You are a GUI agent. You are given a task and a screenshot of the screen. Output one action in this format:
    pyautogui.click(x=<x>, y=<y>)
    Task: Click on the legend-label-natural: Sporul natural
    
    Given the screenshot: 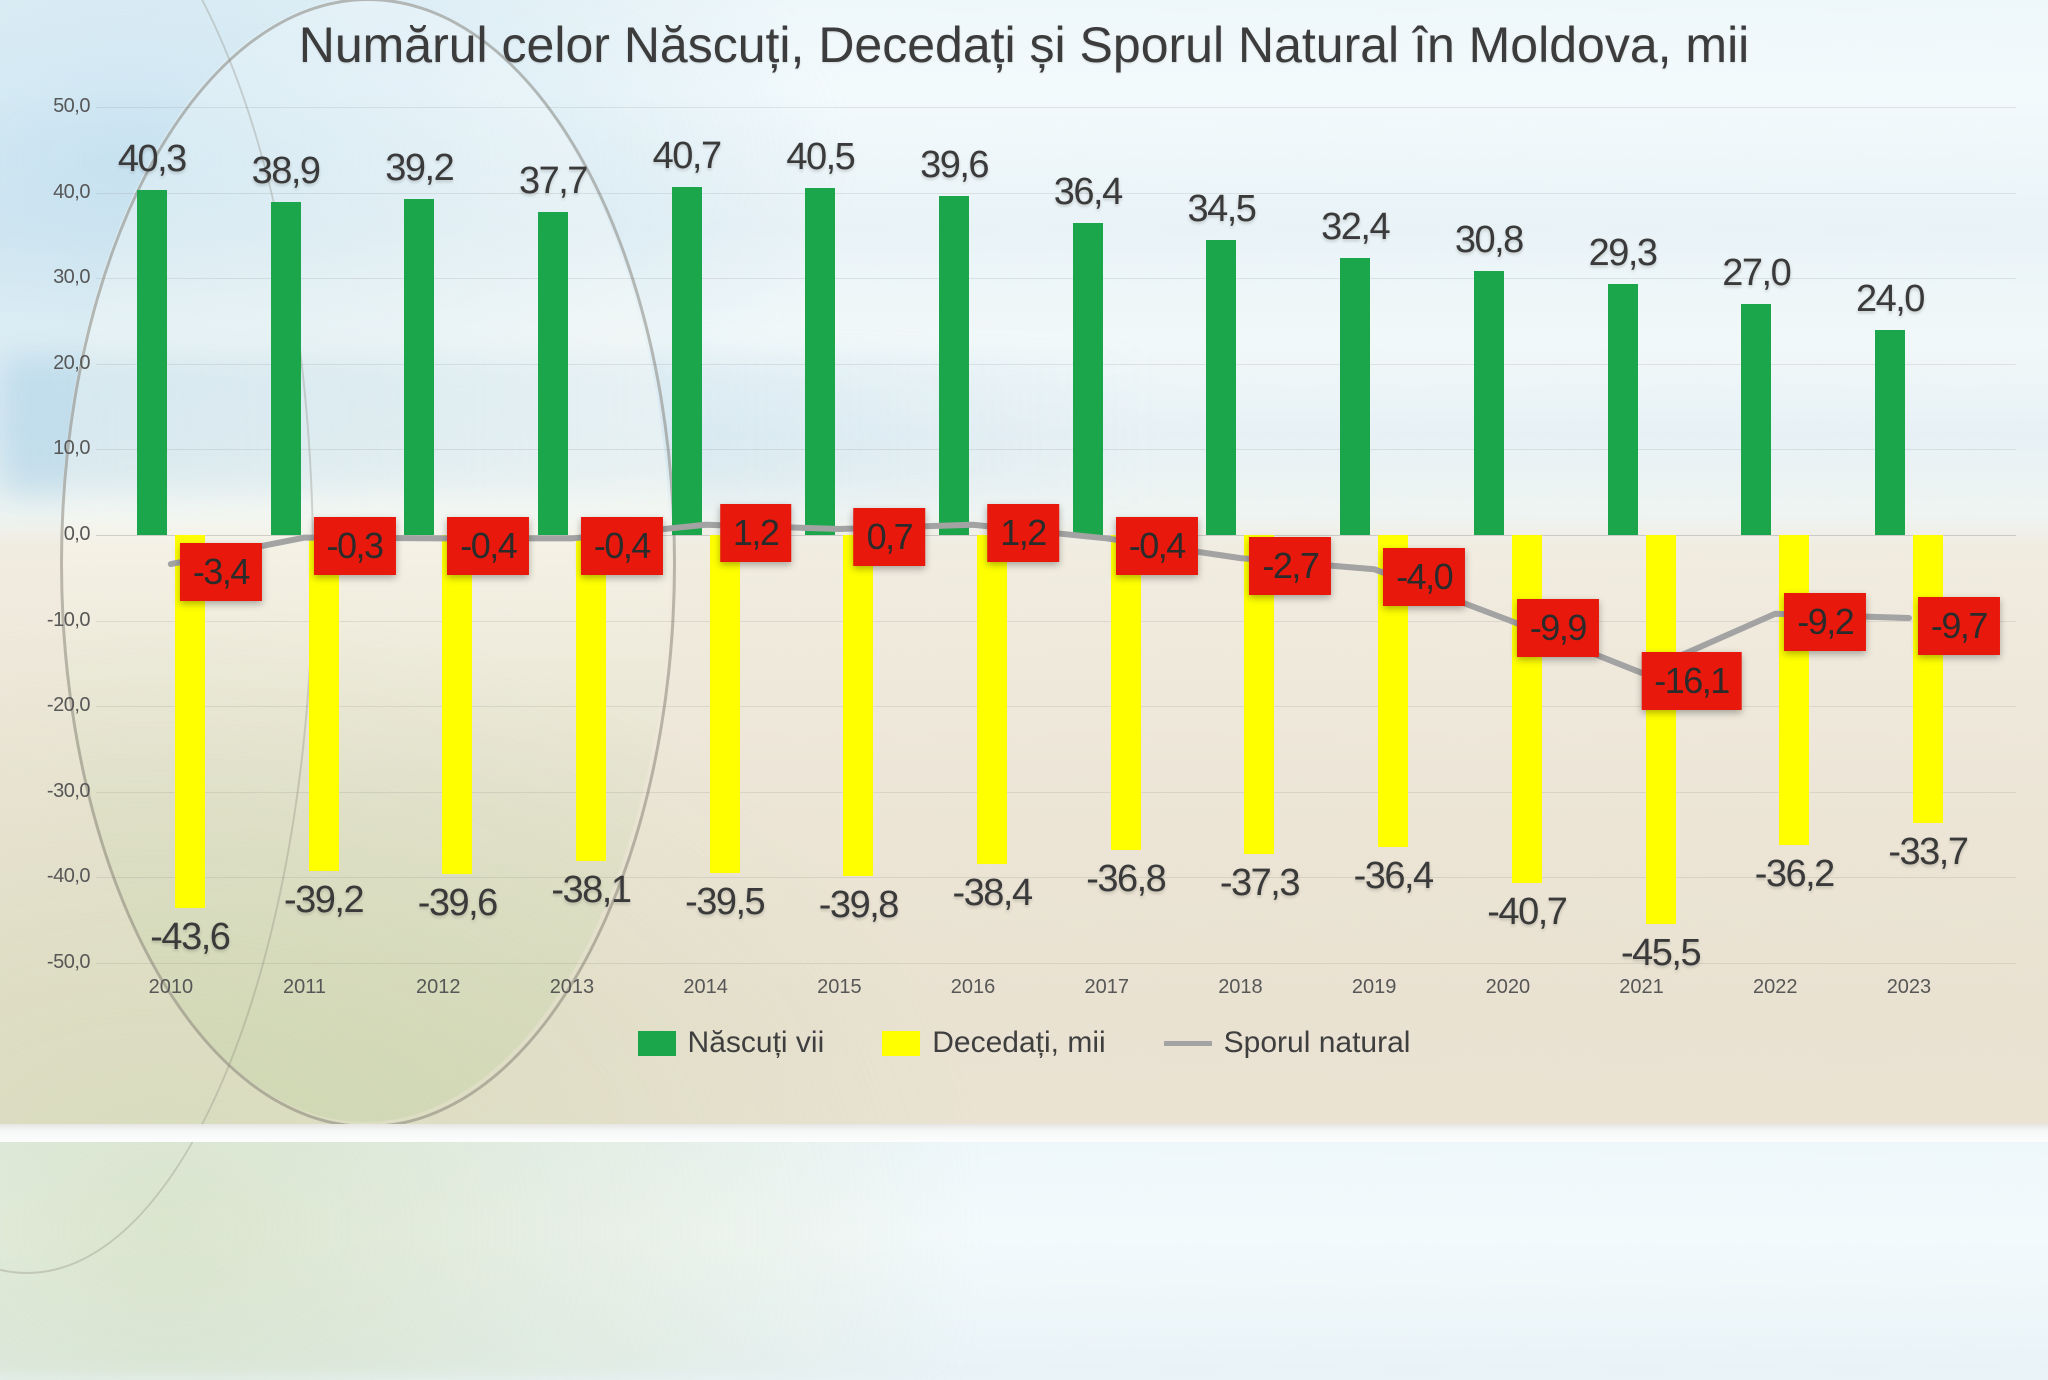 What is the action you would take?
    pyautogui.click(x=1317, y=1042)
    